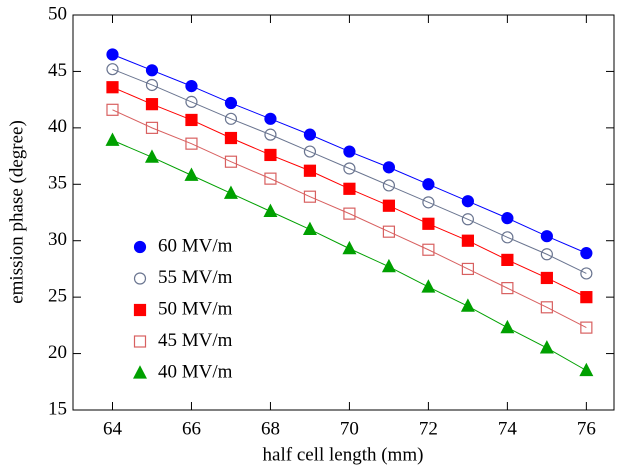  What do you see at coordinates (195, 277) in the screenshot?
I see `legend-label: 55 MV/m` at bounding box center [195, 277].